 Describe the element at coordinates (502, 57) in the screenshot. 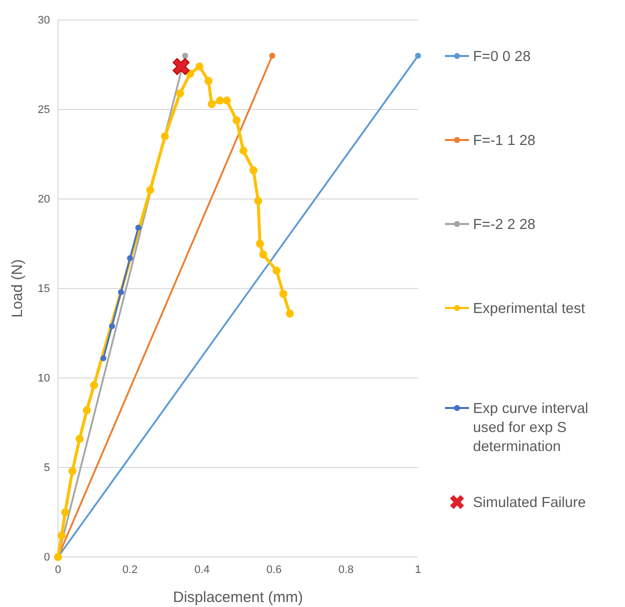

I see `legend-label: F=0 0 28` at that location.